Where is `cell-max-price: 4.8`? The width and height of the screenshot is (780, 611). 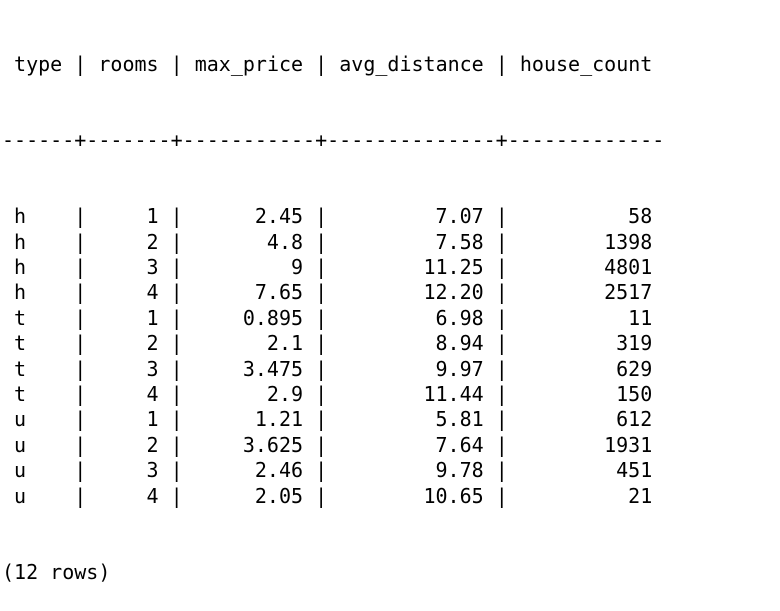 cell-max-price: 4.8 is located at coordinates (249, 241).